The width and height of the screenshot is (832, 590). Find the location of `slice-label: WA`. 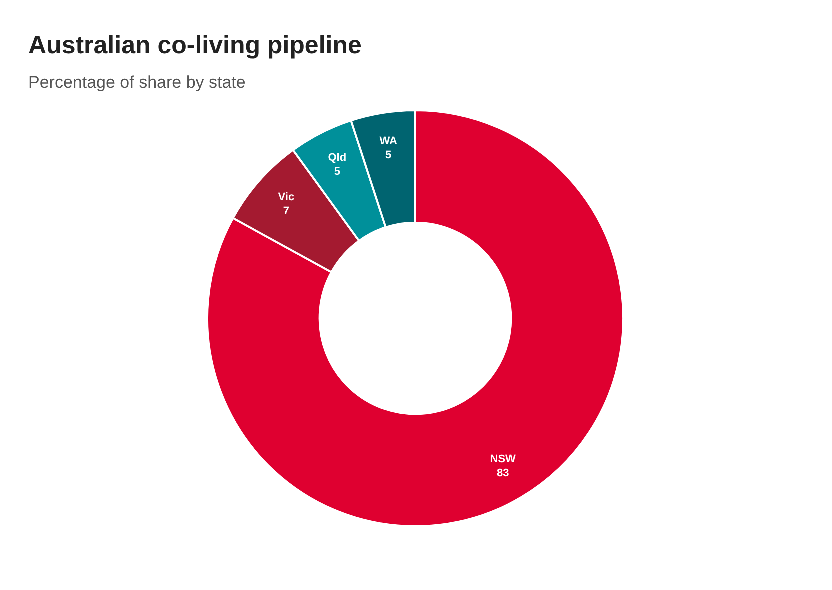

slice-label: WA is located at coordinates (389, 142).